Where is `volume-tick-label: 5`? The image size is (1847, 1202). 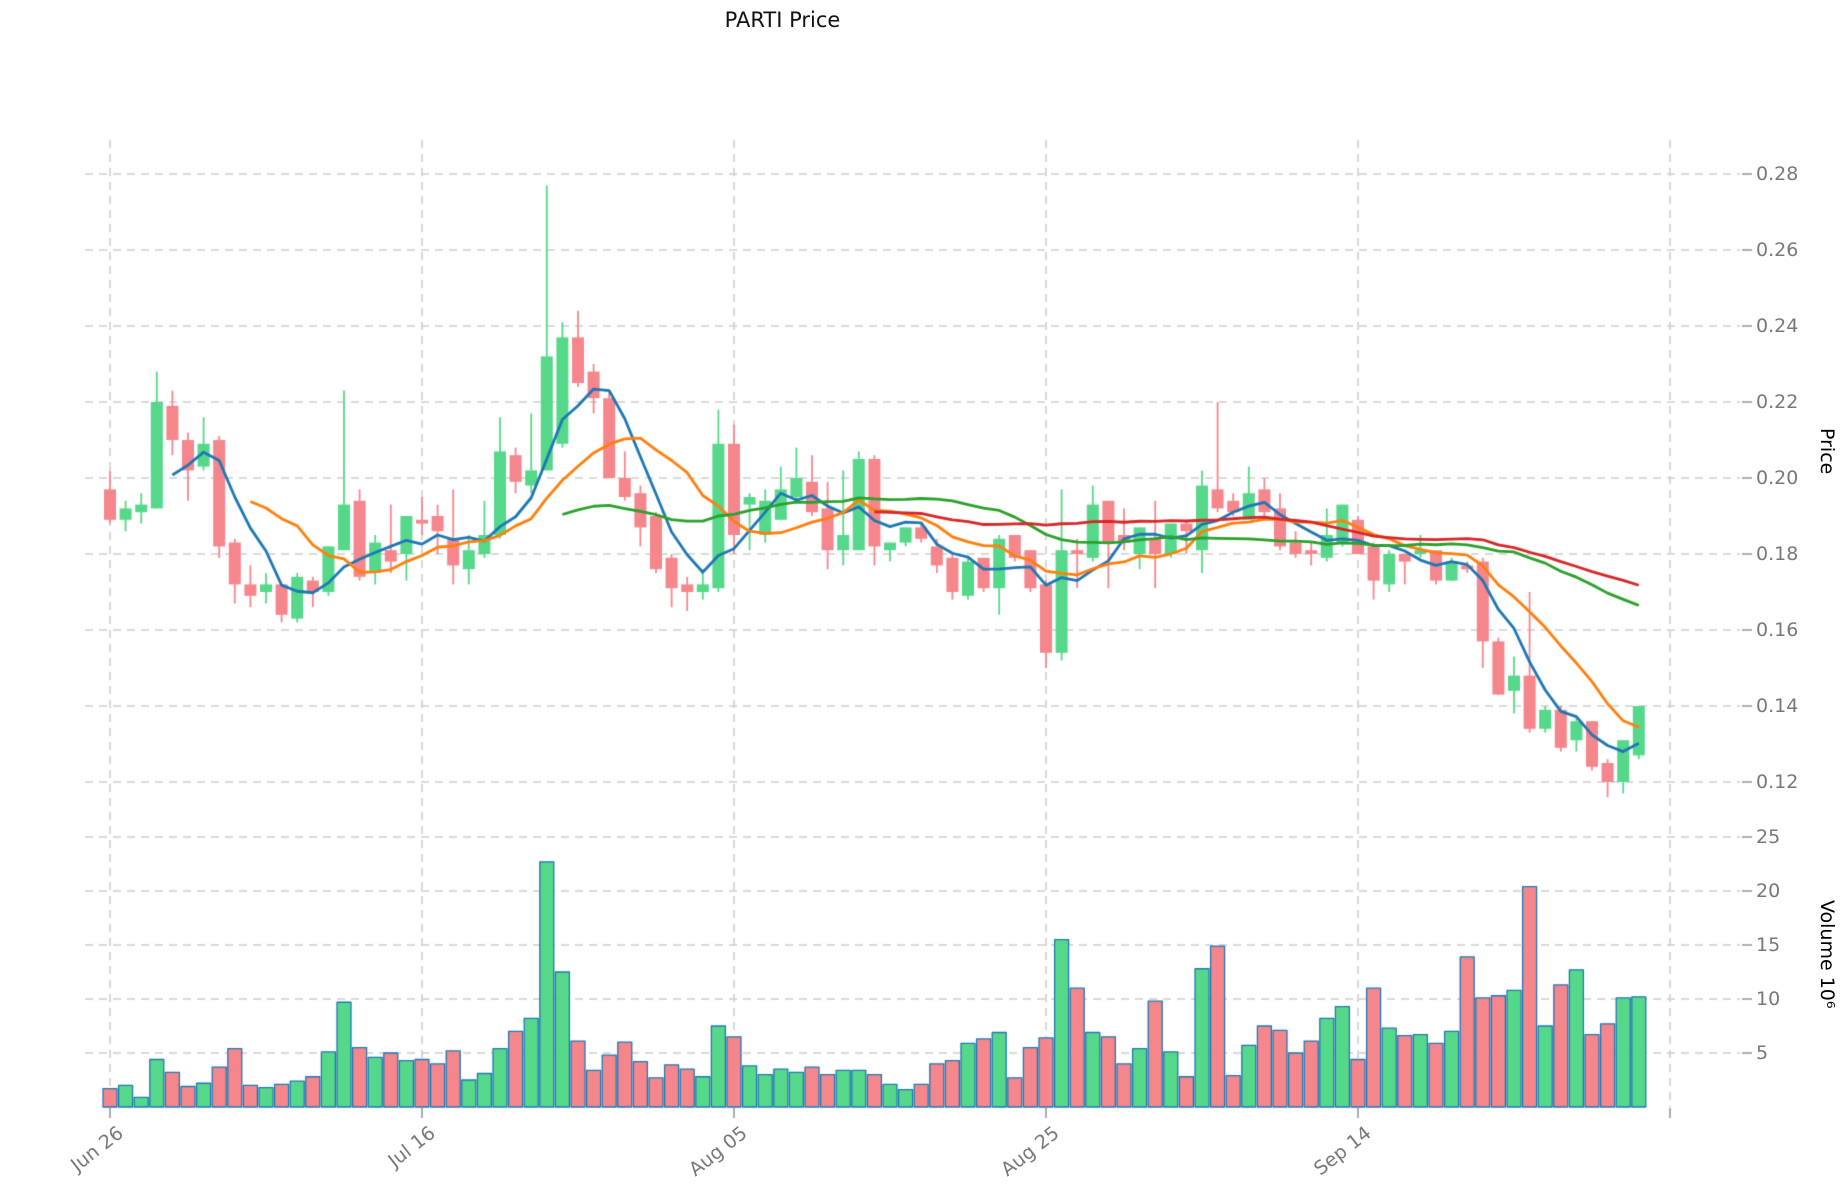 volume-tick-label: 5 is located at coordinates (1762, 1053).